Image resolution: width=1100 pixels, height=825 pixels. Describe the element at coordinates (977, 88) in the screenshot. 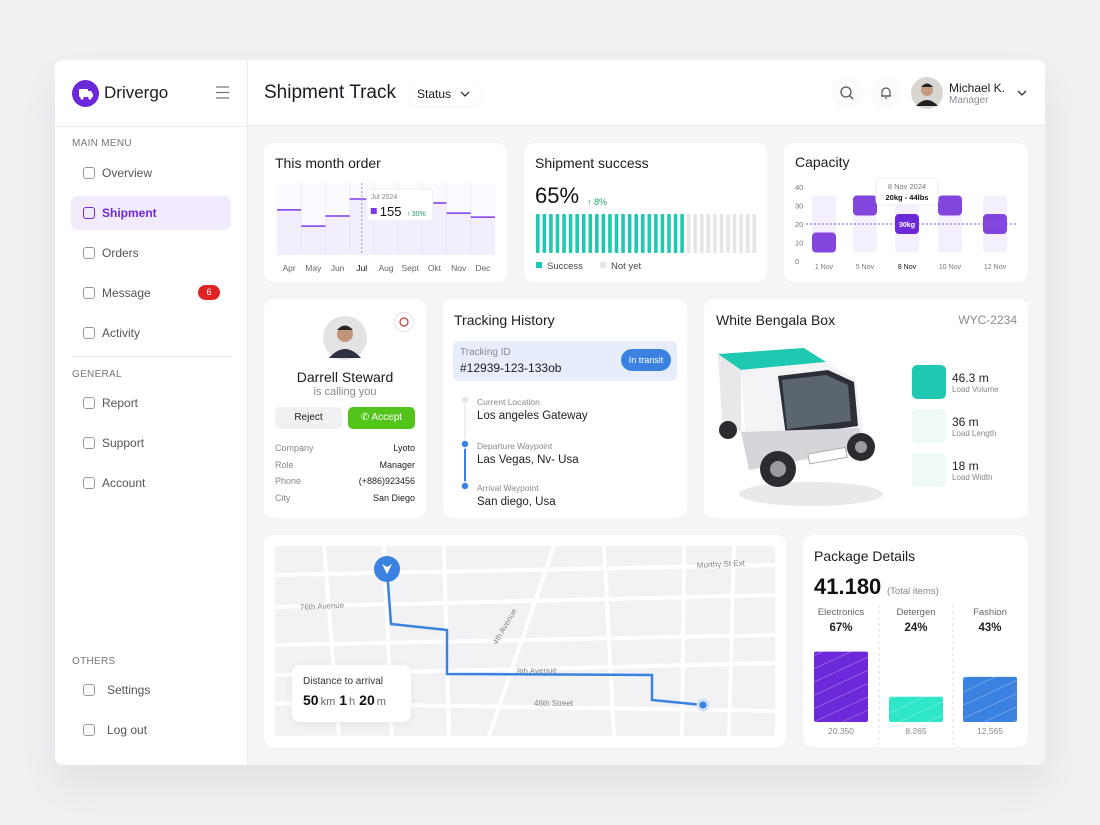

I see `user-name: Michael K.` at that location.